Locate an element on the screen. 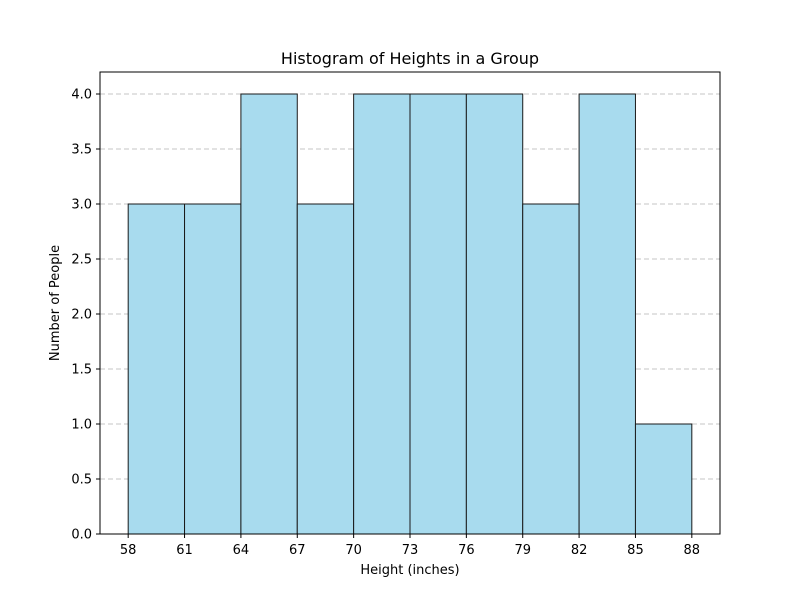 This screenshot has width=800, height=600. y-tick-label: 4.0 is located at coordinates (81, 95).